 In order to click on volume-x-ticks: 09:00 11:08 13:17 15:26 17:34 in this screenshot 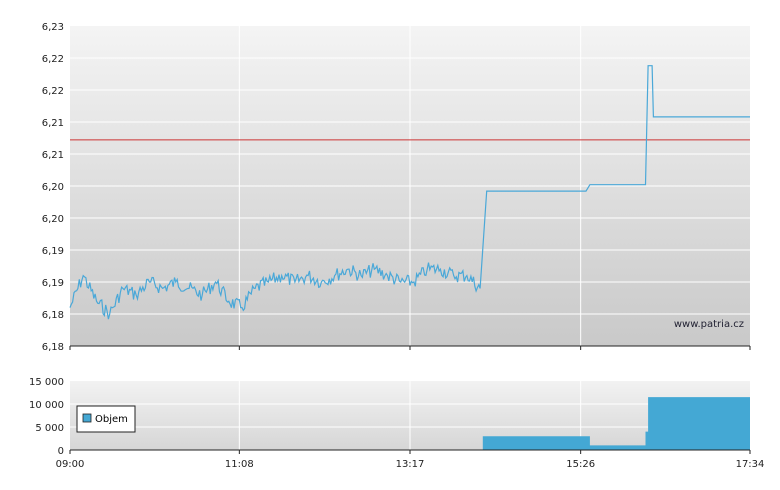, I will do `click(410, 460)`.